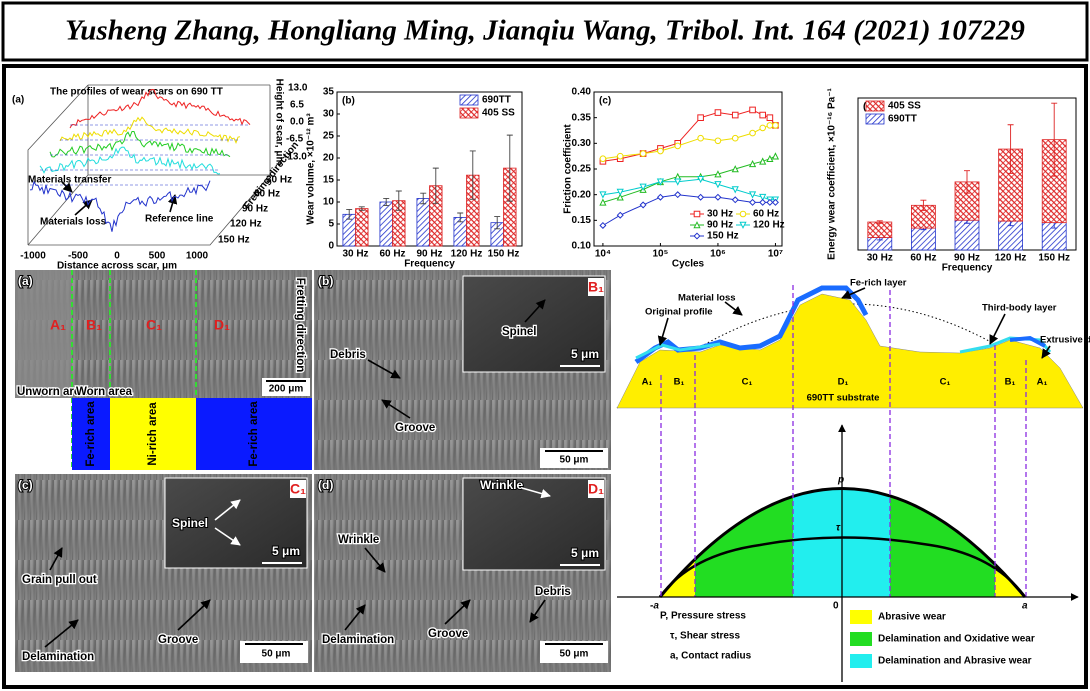  I want to click on x-tick-label: -1000, so click(33, 256).